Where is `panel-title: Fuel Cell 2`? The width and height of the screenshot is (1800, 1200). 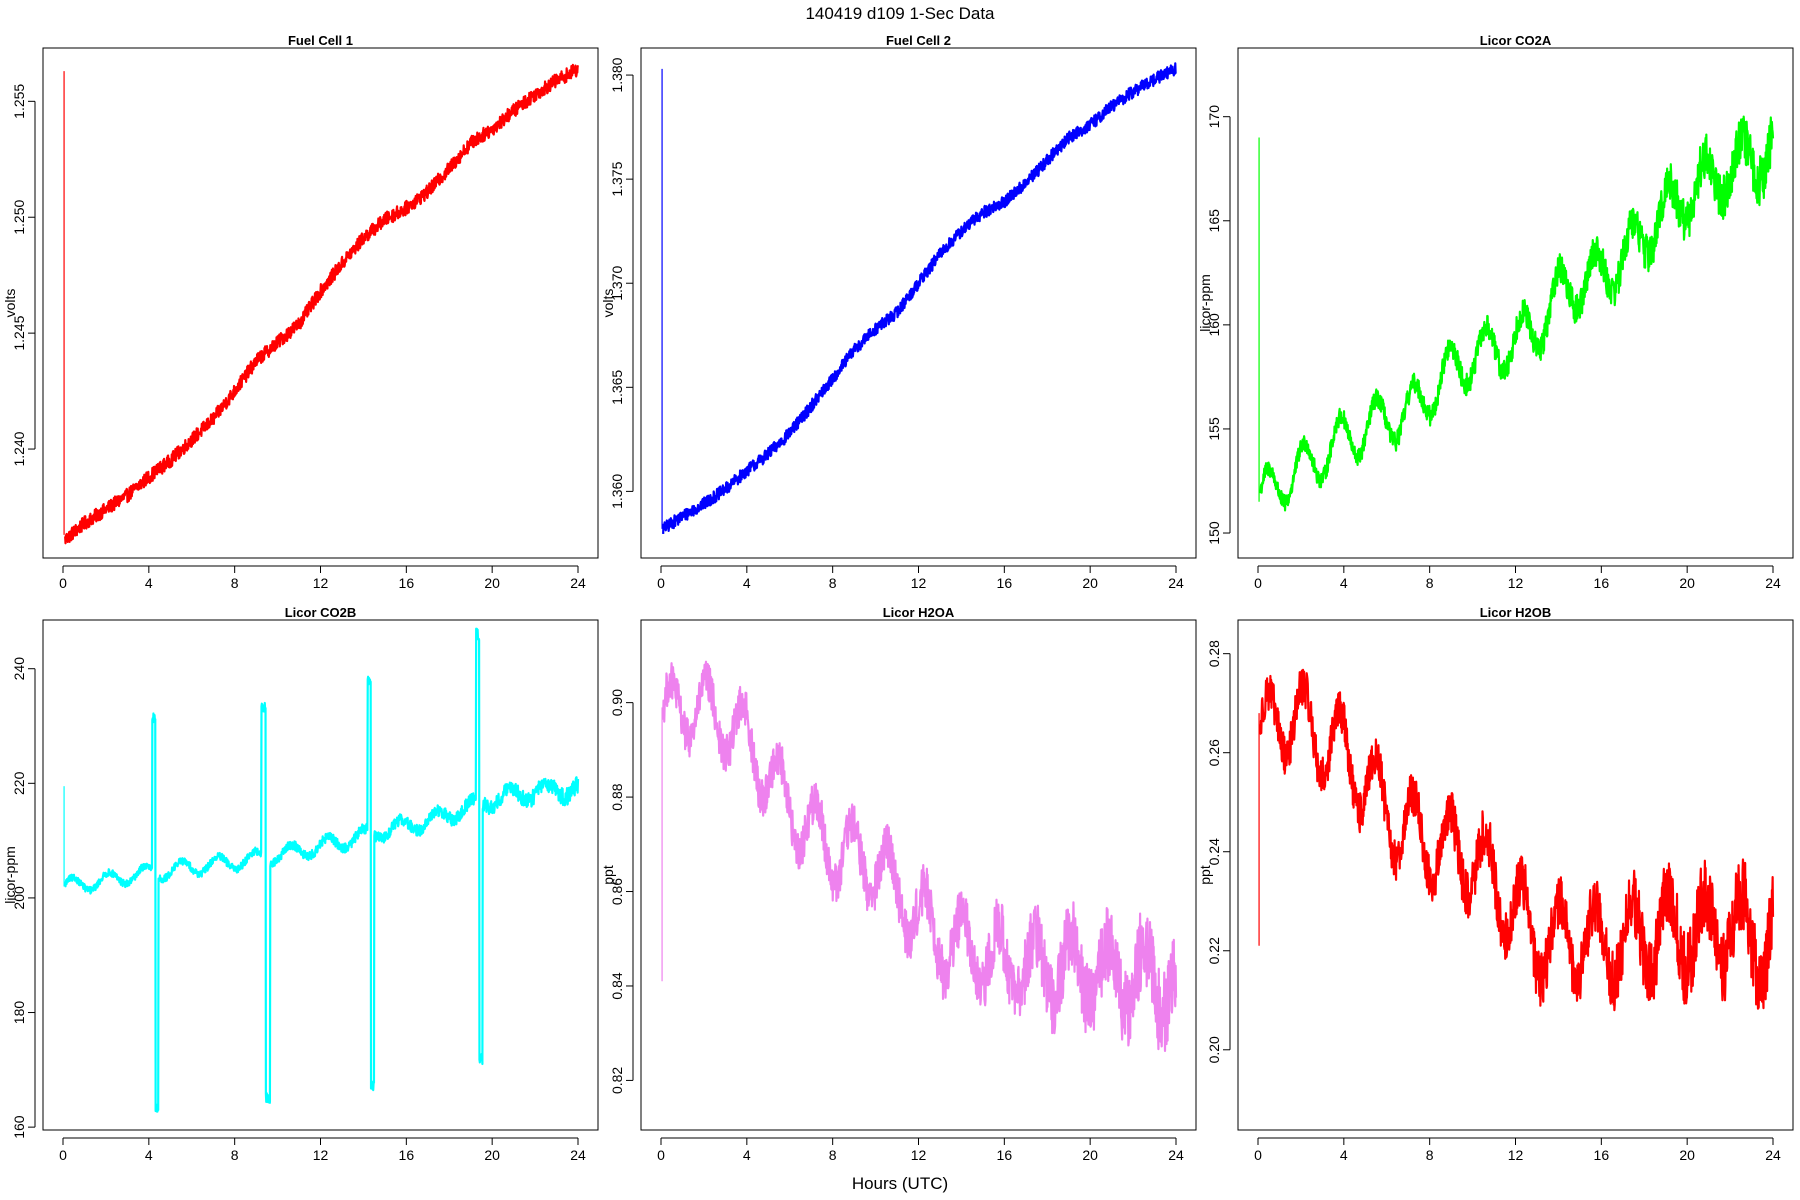
panel-title: Fuel Cell 2 is located at coordinates (918, 40).